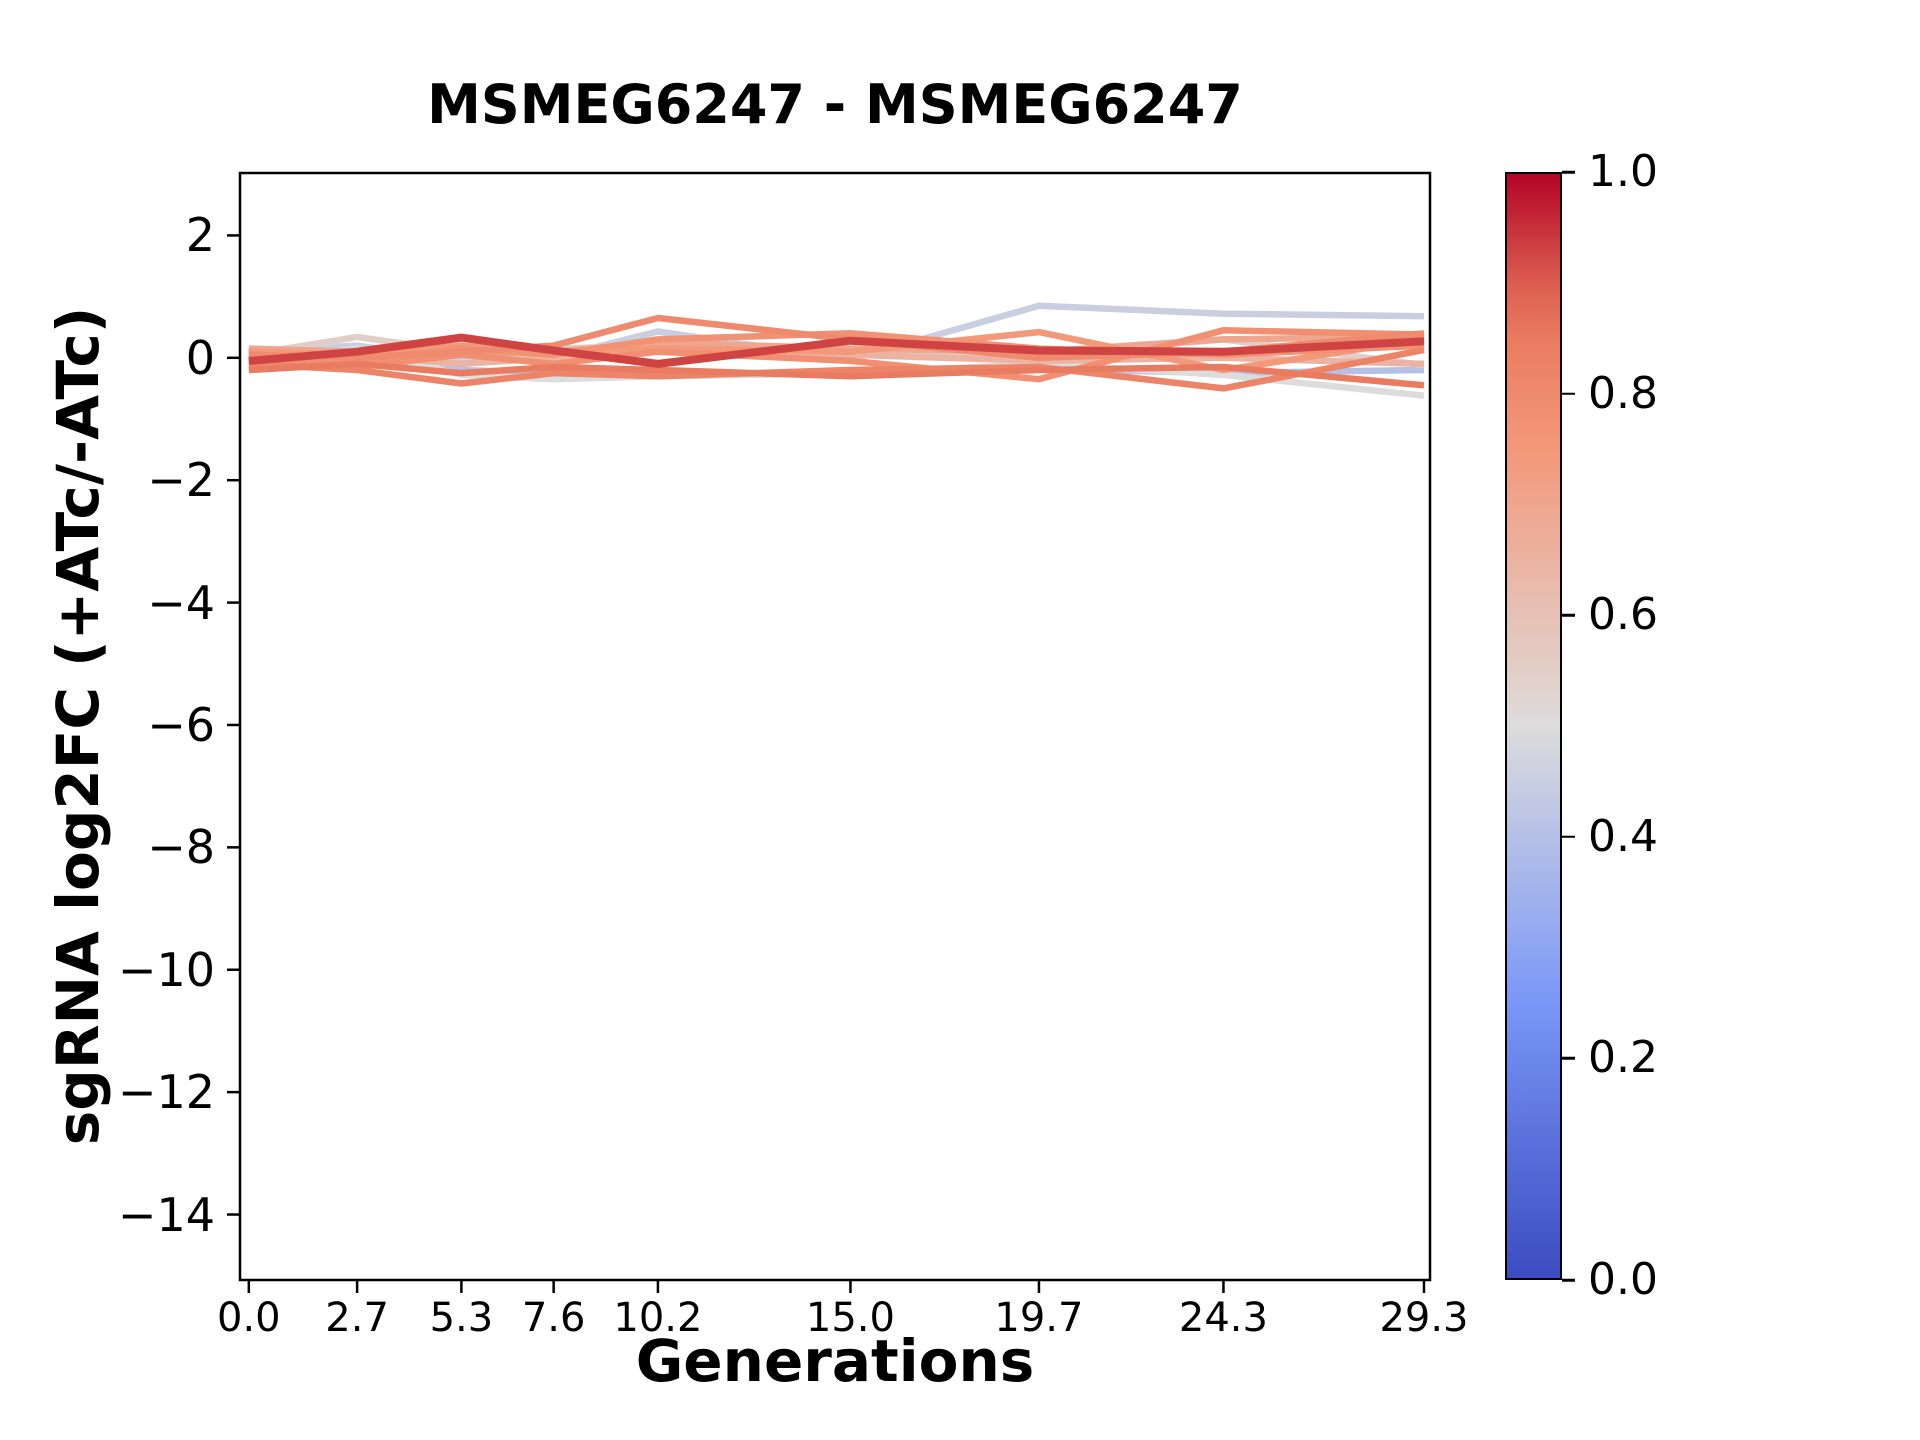 The image size is (1920, 1440). Describe the element at coordinates (835, 104) in the screenshot. I see `chart-title: MSMEG6247 - MSMEG6247` at that location.